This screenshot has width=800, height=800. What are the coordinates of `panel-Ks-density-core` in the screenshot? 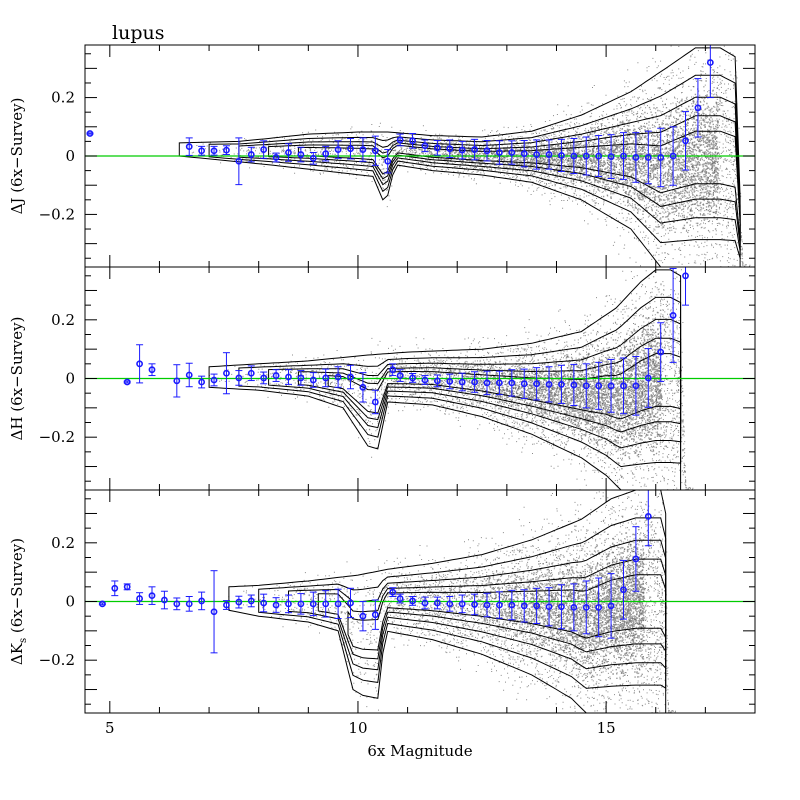 It's located at (539, 611).